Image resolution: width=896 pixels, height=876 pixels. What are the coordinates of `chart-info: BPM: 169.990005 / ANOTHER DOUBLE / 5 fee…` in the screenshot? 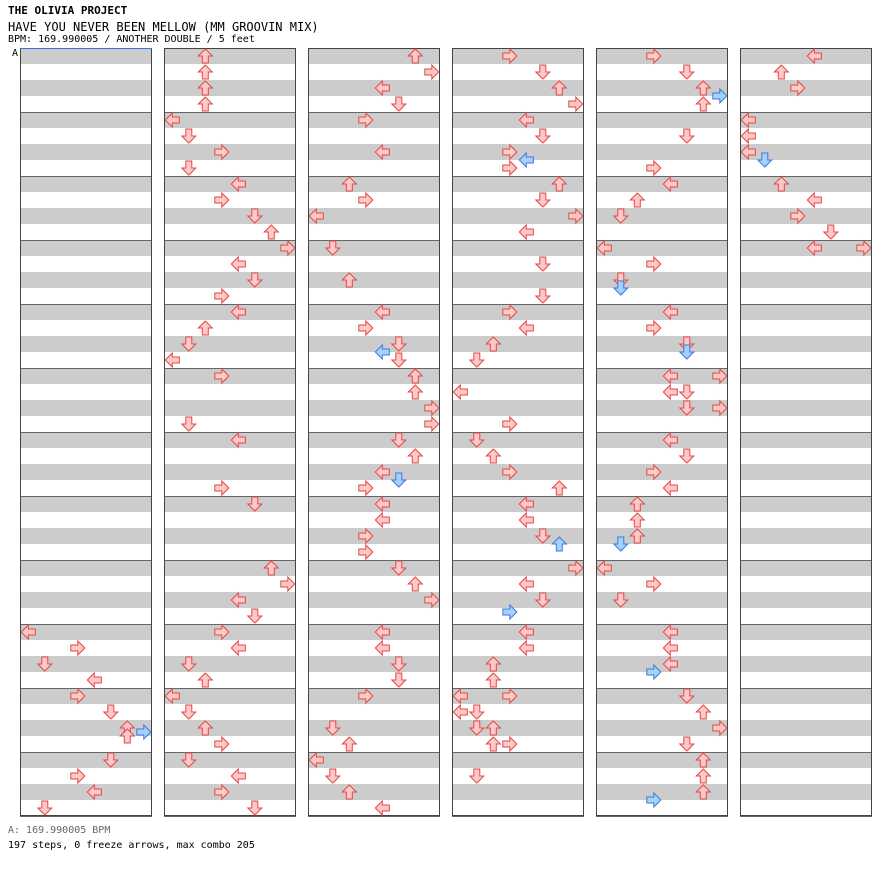 It's located at (131, 39).